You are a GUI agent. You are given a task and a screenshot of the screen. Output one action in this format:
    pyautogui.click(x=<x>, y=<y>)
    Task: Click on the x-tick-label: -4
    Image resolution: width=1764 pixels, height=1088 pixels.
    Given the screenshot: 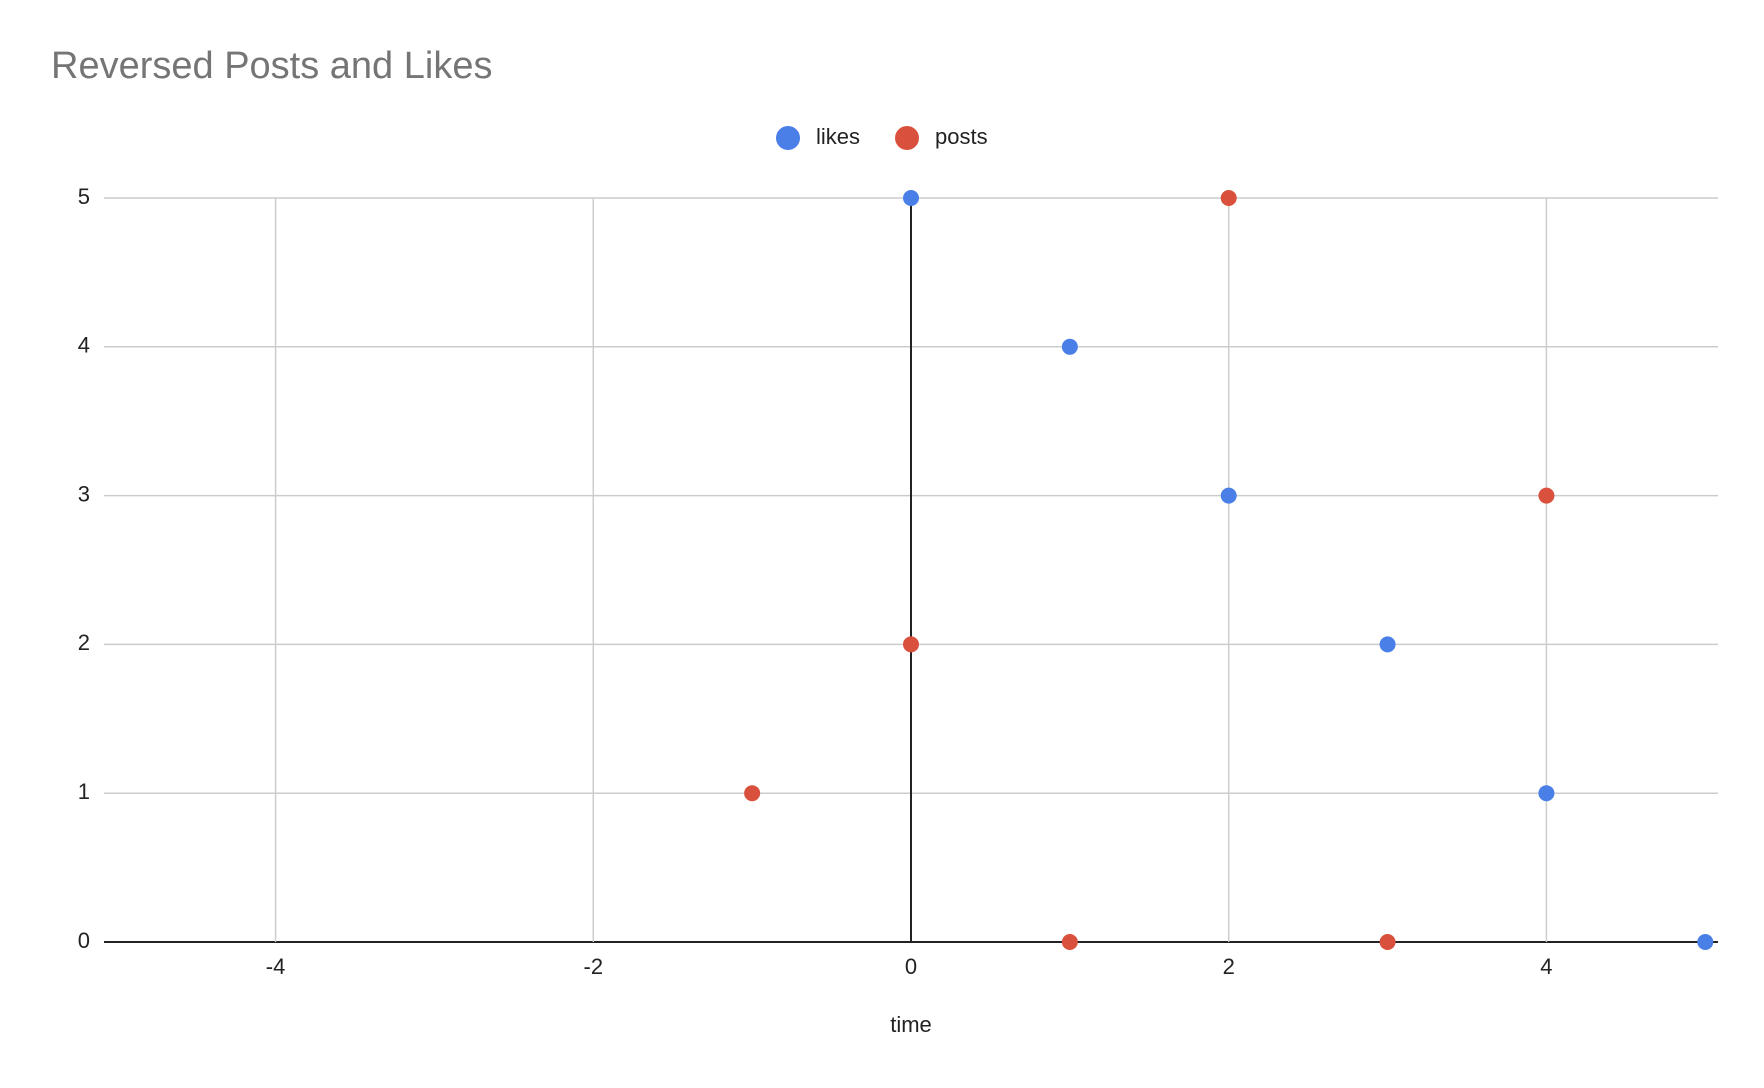 What is the action you would take?
    pyautogui.click(x=276, y=966)
    